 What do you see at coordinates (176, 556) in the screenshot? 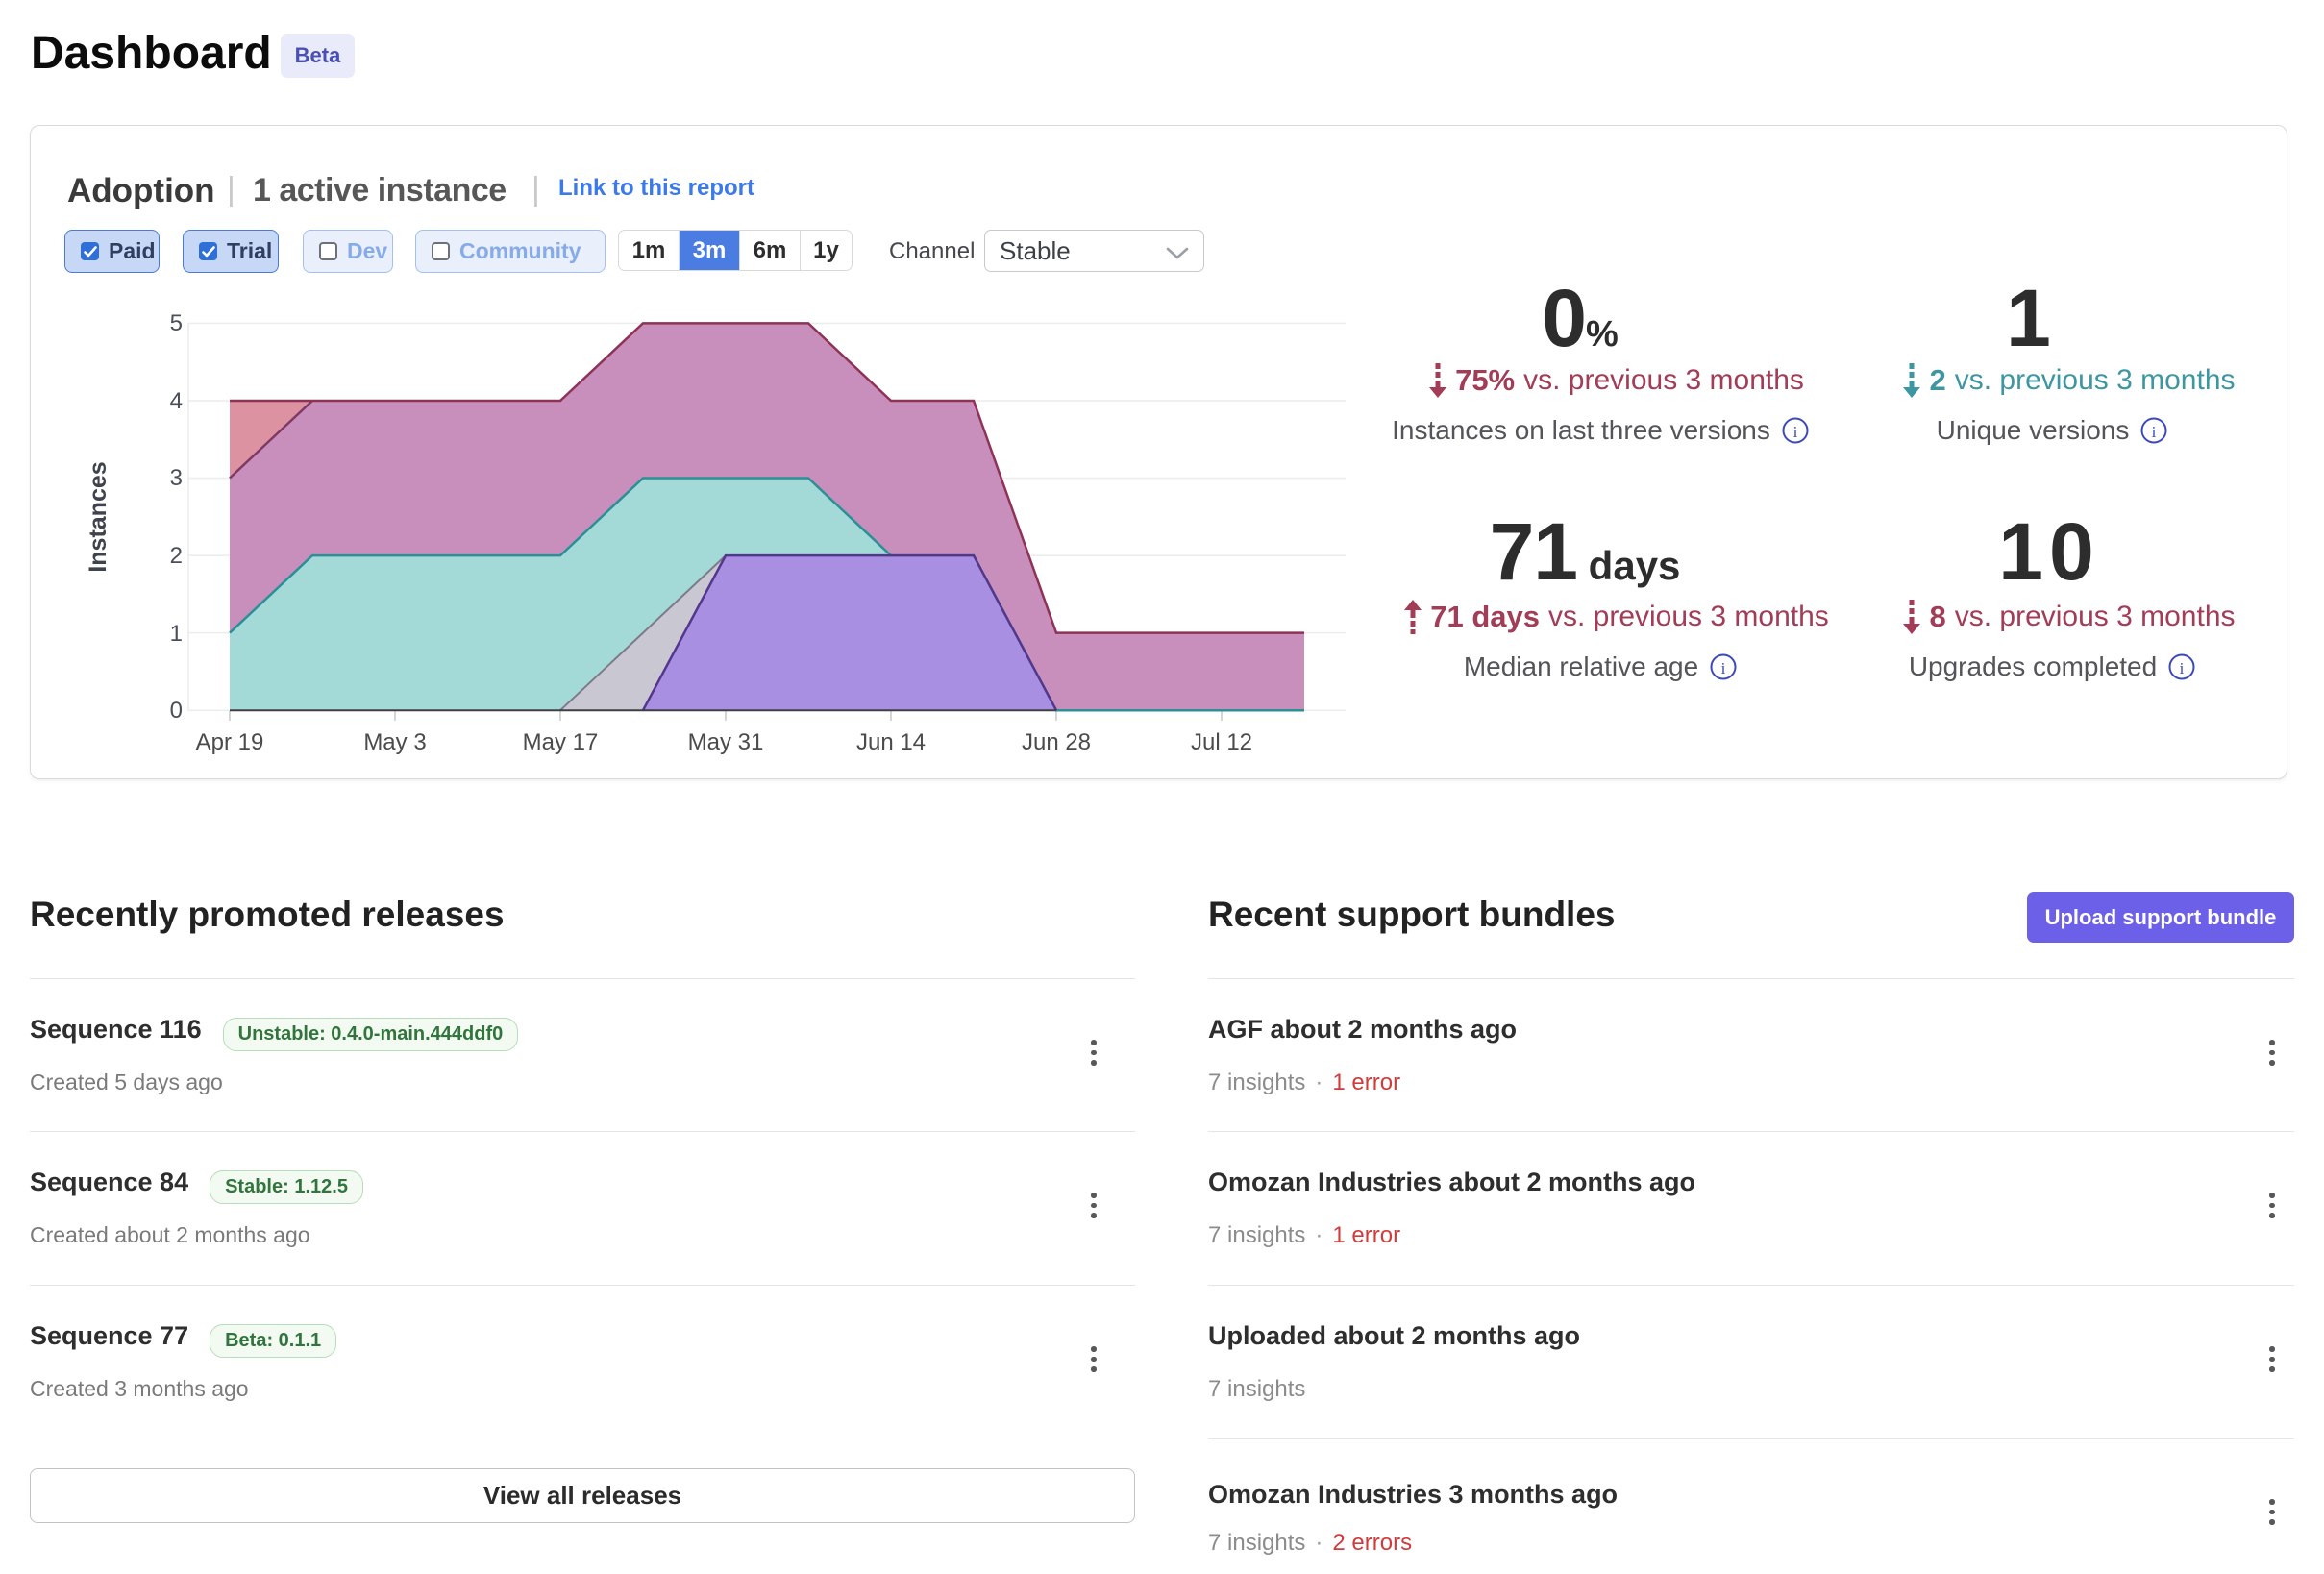
I see `svg-text: 2` at bounding box center [176, 556].